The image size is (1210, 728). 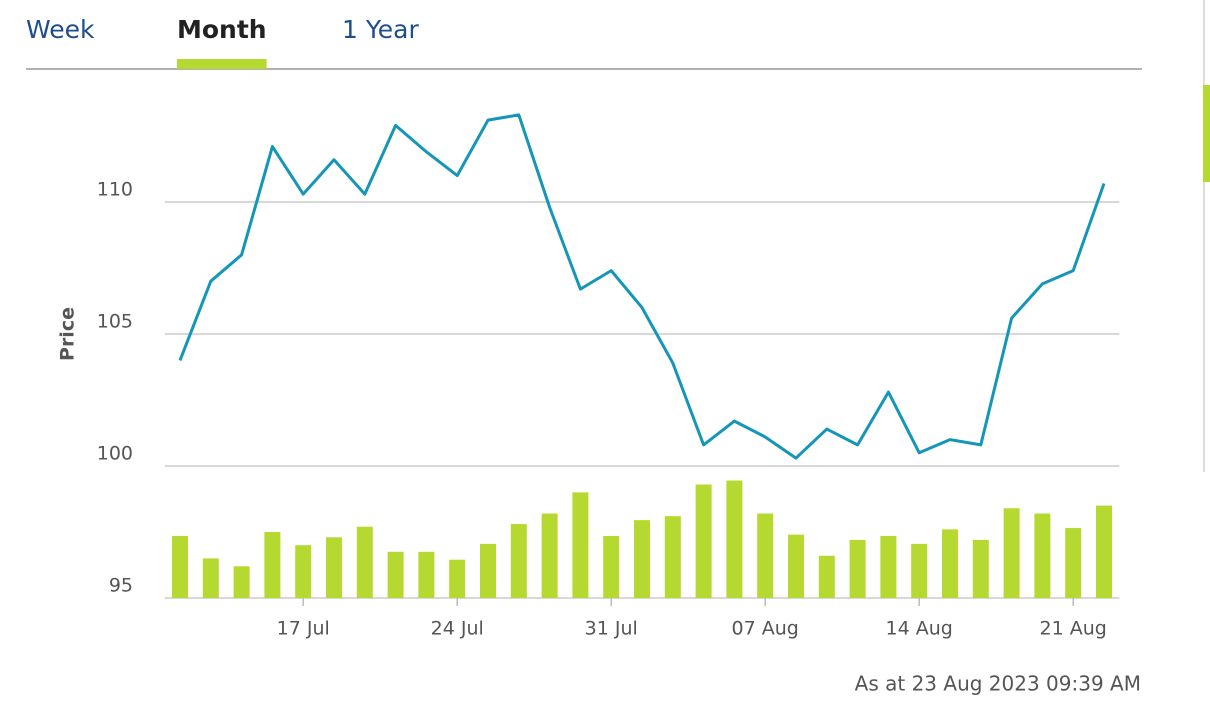 What do you see at coordinates (611, 629) in the screenshot?
I see `x-tick-label: 31 Jul` at bounding box center [611, 629].